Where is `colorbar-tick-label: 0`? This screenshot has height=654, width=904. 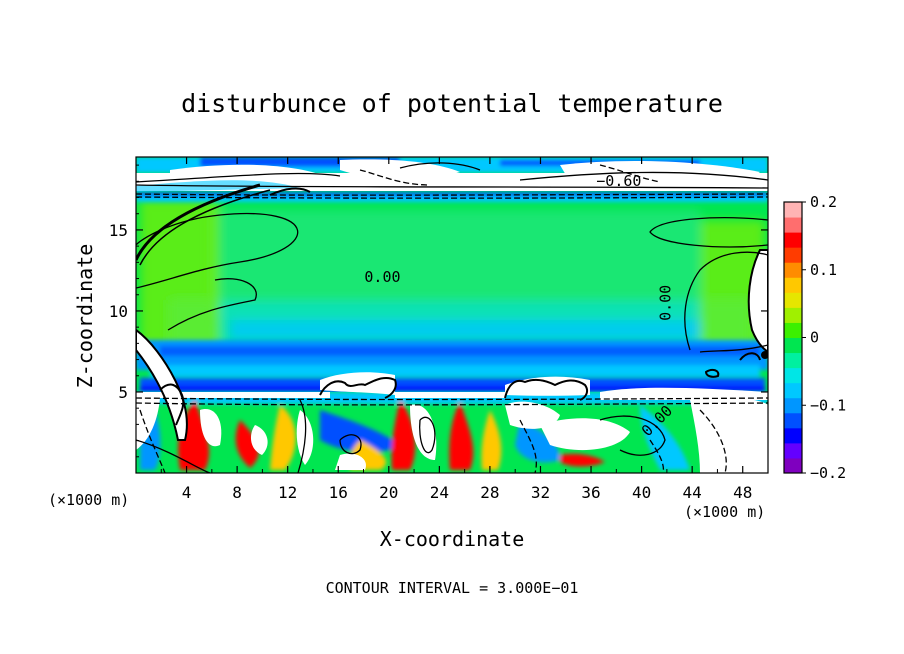 colorbar-tick-label: 0 is located at coordinates (814, 338).